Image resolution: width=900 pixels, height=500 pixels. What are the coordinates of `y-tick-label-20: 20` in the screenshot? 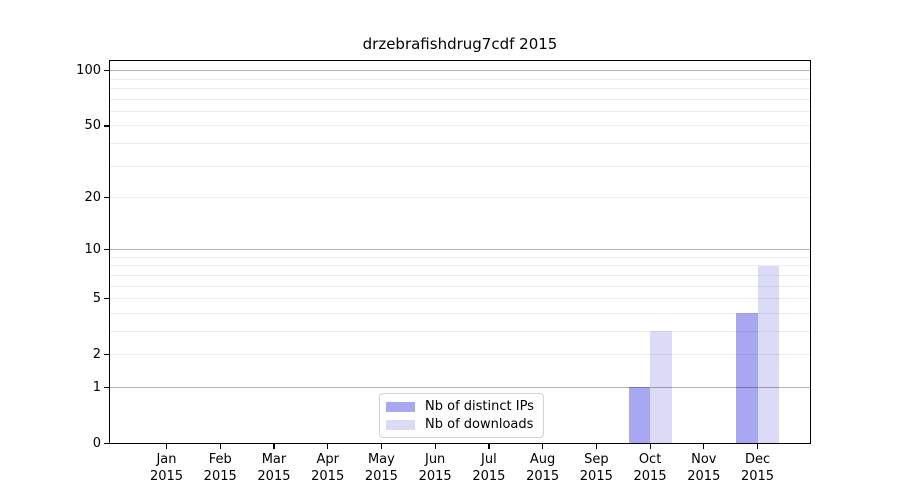 It's located at (92, 197).